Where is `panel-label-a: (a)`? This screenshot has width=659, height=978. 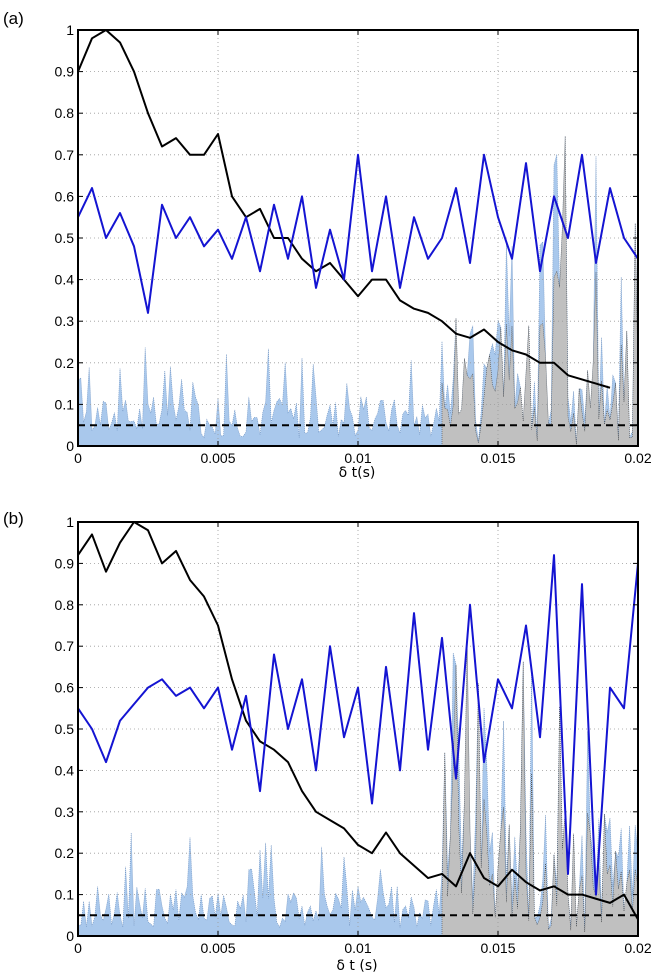
panel-label-a: (a) is located at coordinates (13, 18).